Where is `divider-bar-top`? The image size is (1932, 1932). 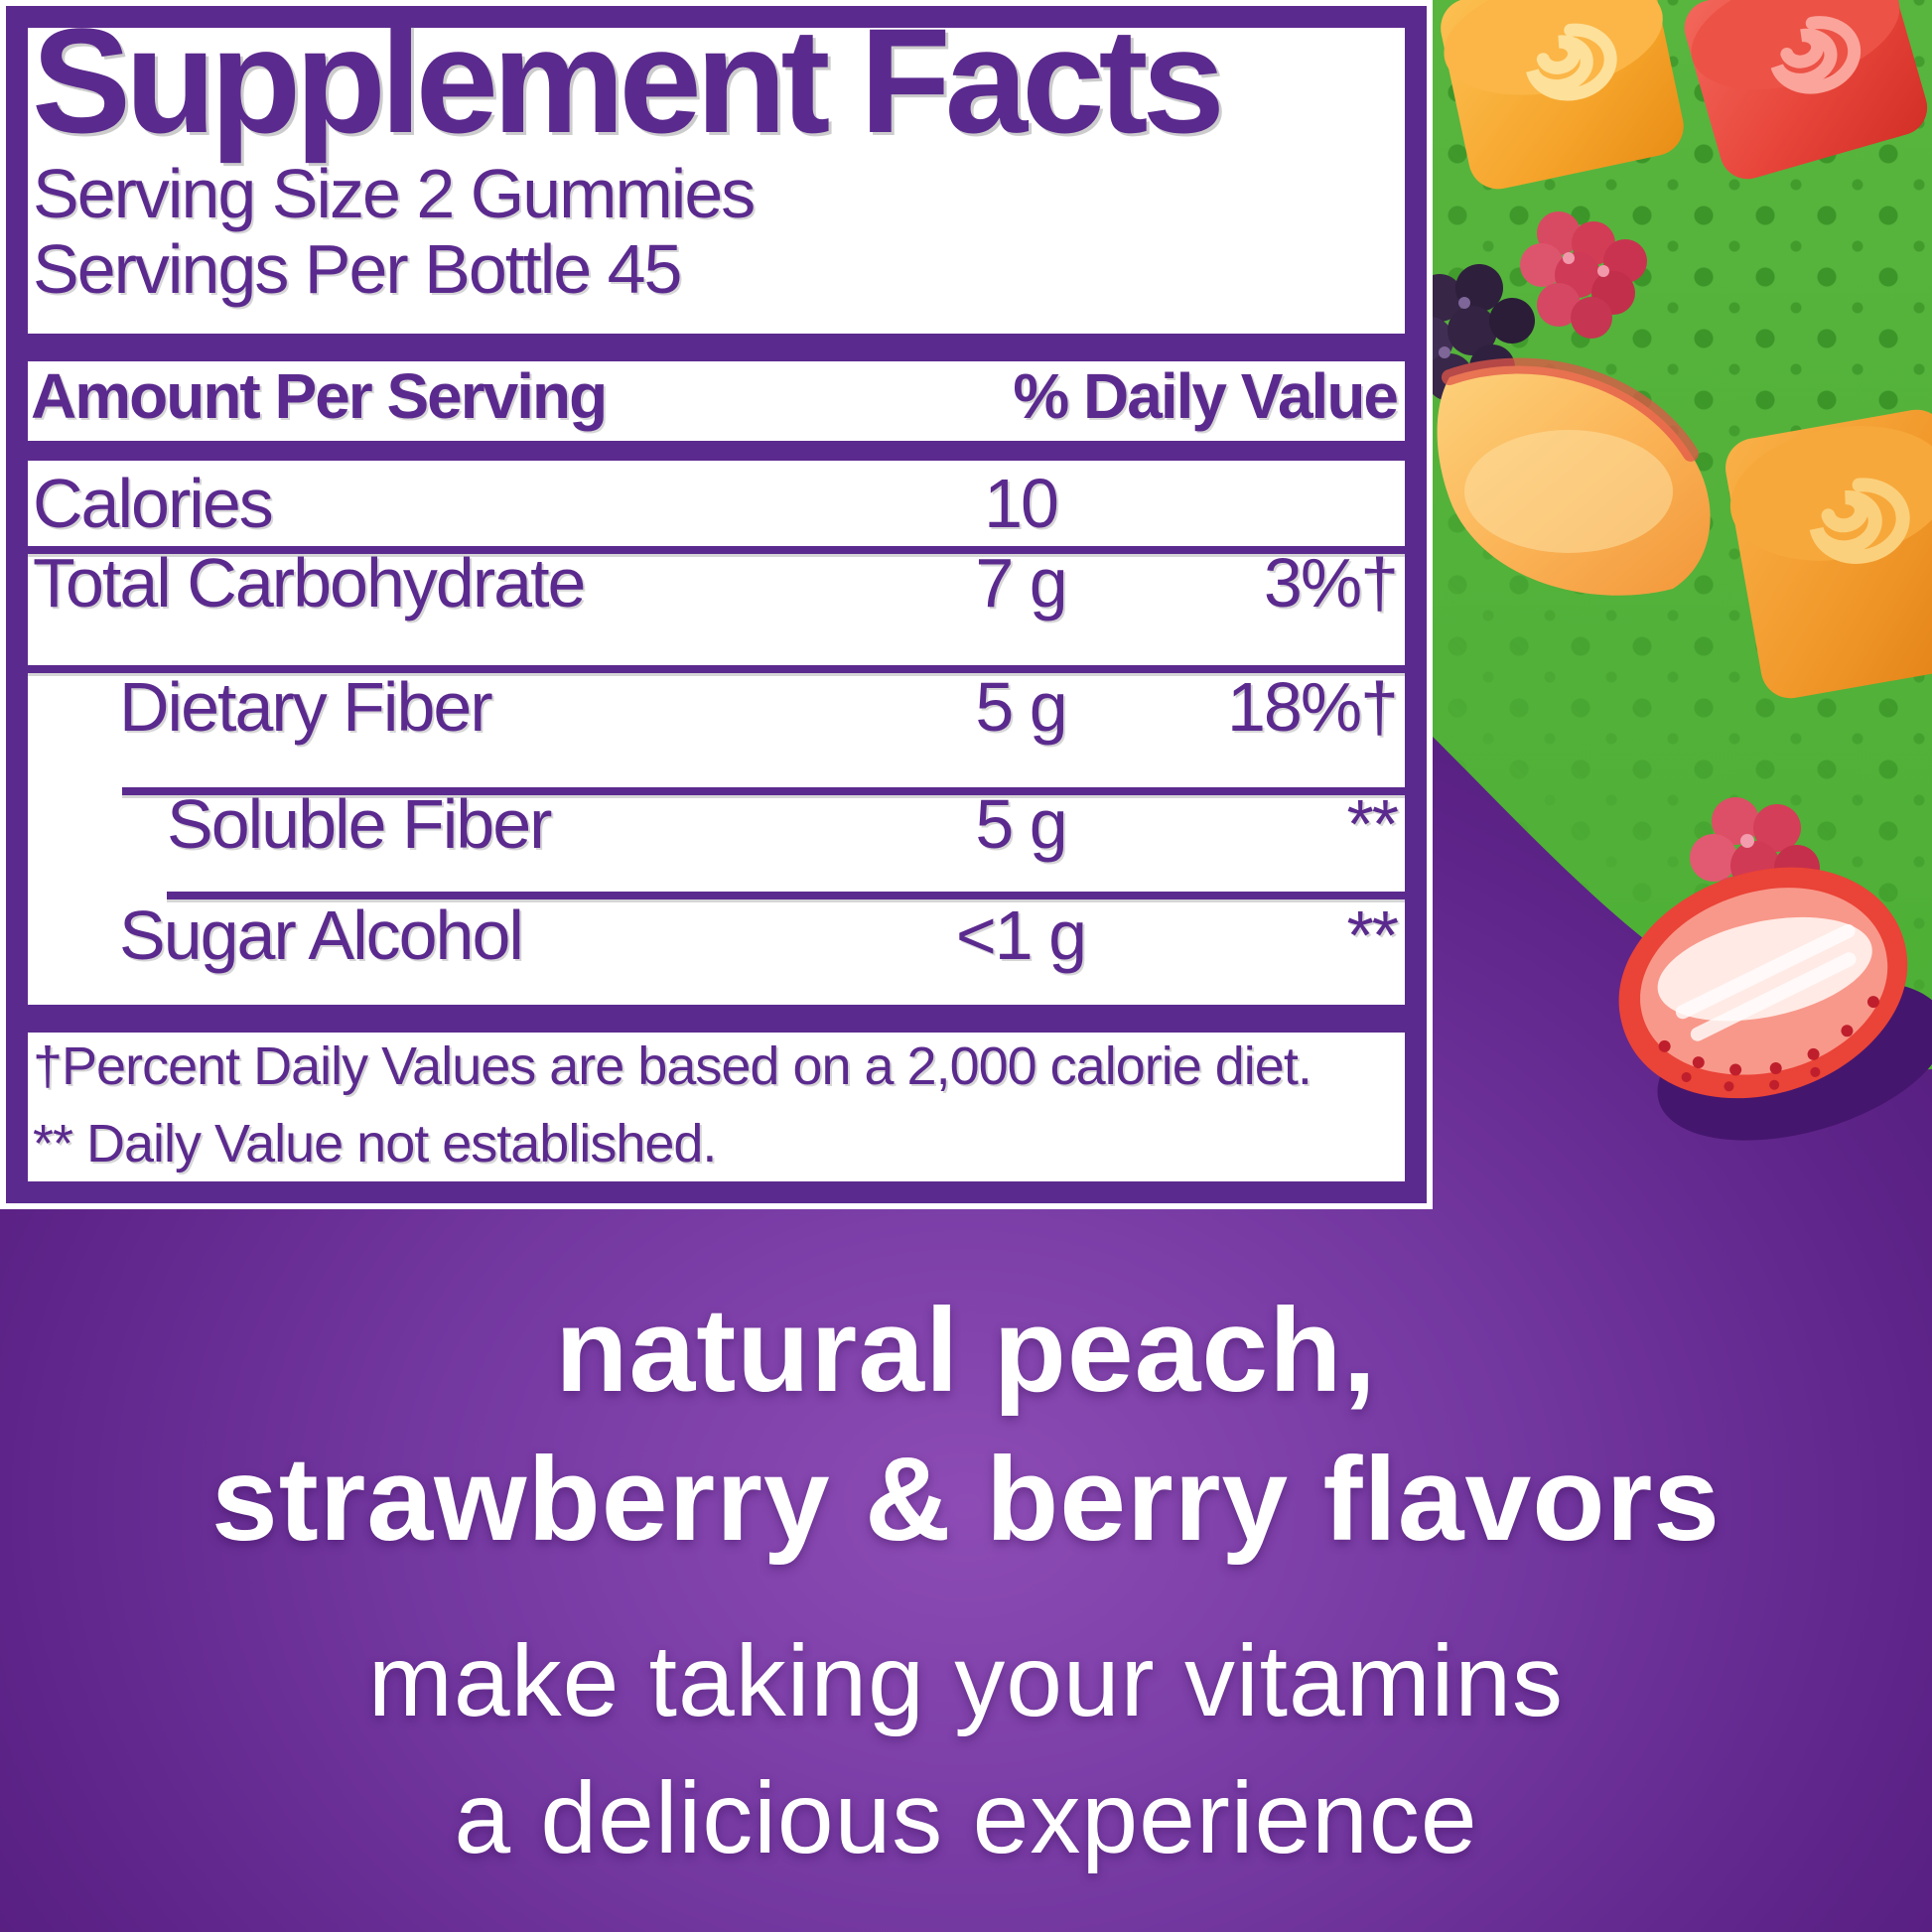
divider-bar-top is located at coordinates (716, 348).